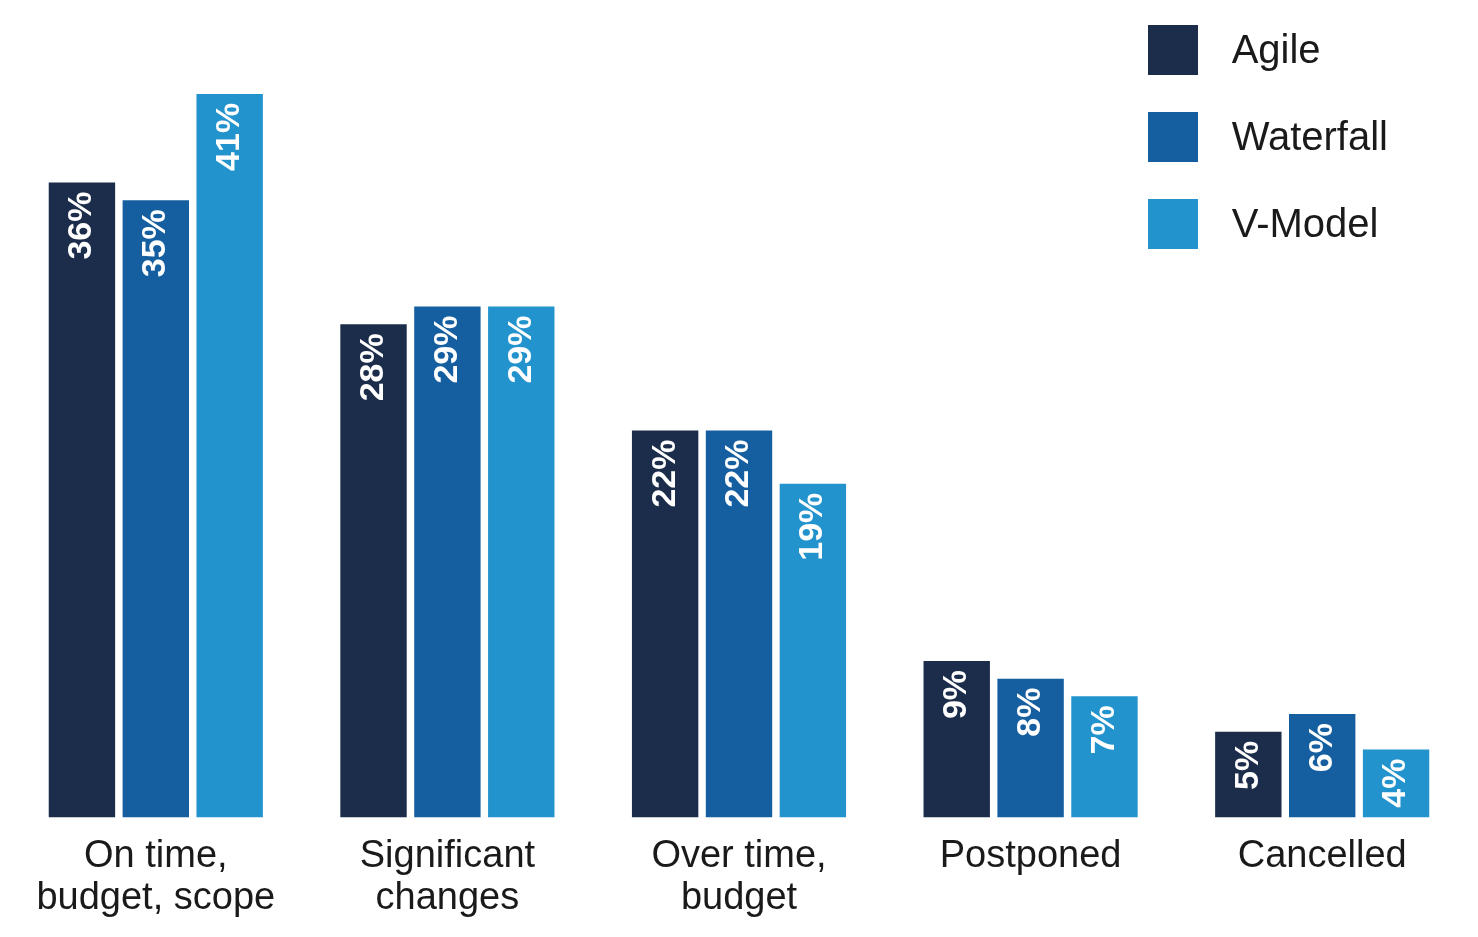 This screenshot has height=937, width=1478. Describe the element at coordinates (1101, 730) in the screenshot. I see `data-label: 7%` at that location.